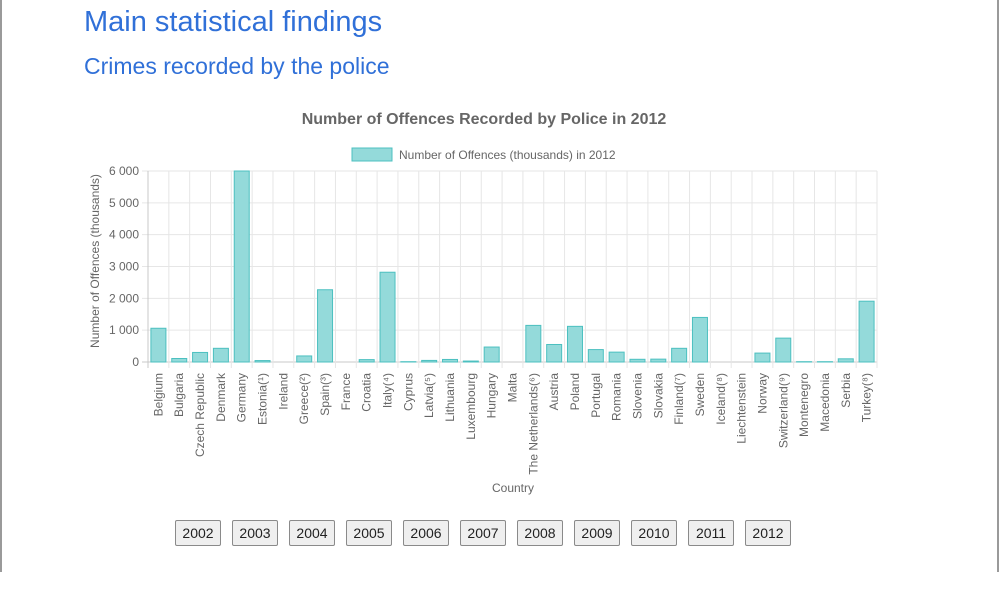 This screenshot has width=1006, height=594. Describe the element at coordinates (513, 388) in the screenshot. I see `x-tick-label: Malta` at that location.